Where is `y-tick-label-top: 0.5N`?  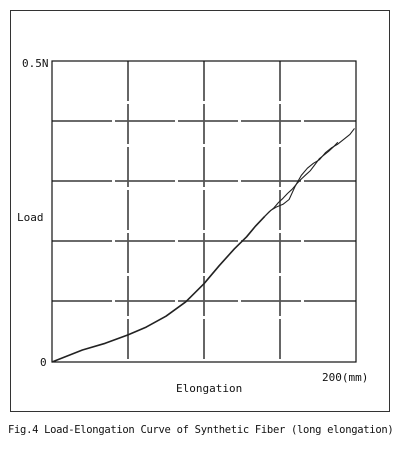 y-tick-label-top: 0.5N is located at coordinates (35, 63).